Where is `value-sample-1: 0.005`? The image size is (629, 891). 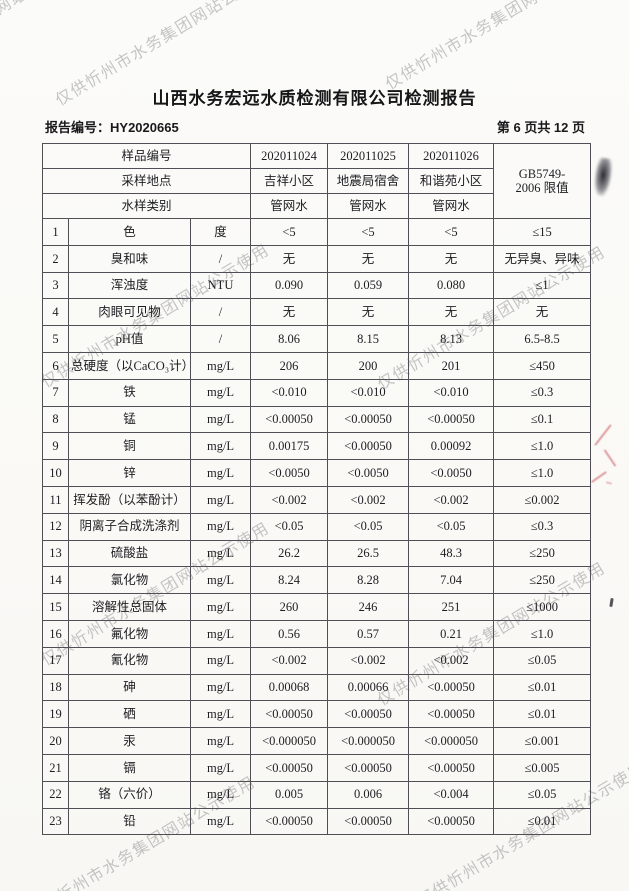
value-sample-1: 0.005 is located at coordinates (289, 794).